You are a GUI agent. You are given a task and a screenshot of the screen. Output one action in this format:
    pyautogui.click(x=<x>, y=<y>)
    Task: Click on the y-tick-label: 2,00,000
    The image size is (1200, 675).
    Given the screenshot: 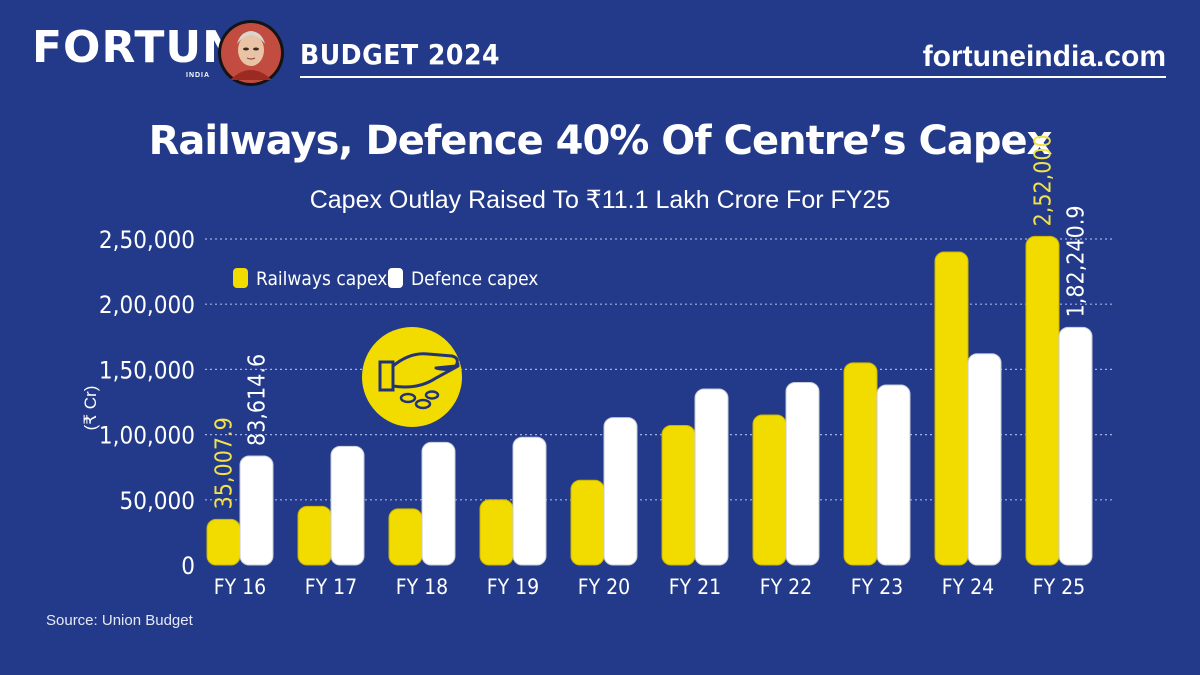 What is the action you would take?
    pyautogui.click(x=147, y=305)
    